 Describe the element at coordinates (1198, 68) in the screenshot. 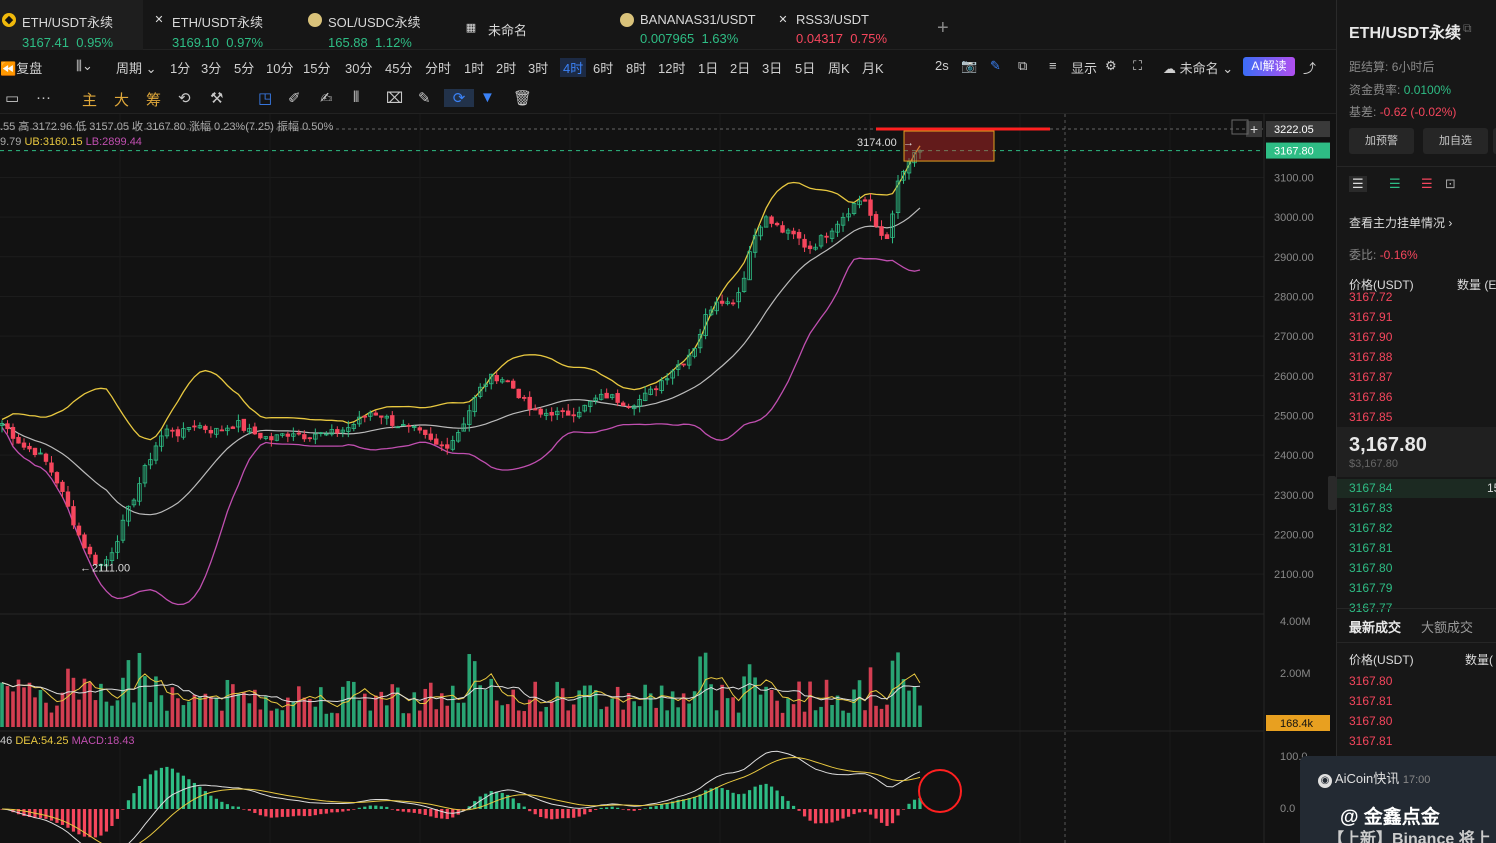

I see `layout-dropdown: ☁ 未命名 ⌄` at that location.